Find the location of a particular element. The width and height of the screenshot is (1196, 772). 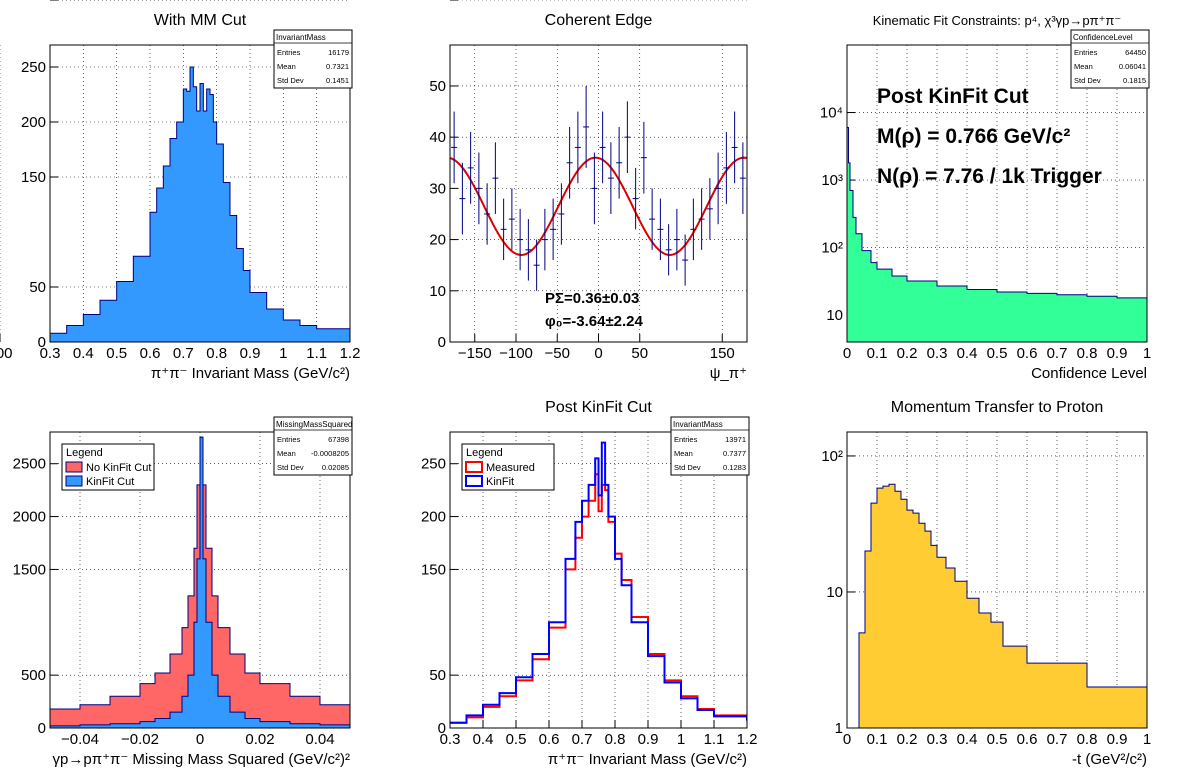

x-tick-label: 1.1 is located at coordinates (316, 353).